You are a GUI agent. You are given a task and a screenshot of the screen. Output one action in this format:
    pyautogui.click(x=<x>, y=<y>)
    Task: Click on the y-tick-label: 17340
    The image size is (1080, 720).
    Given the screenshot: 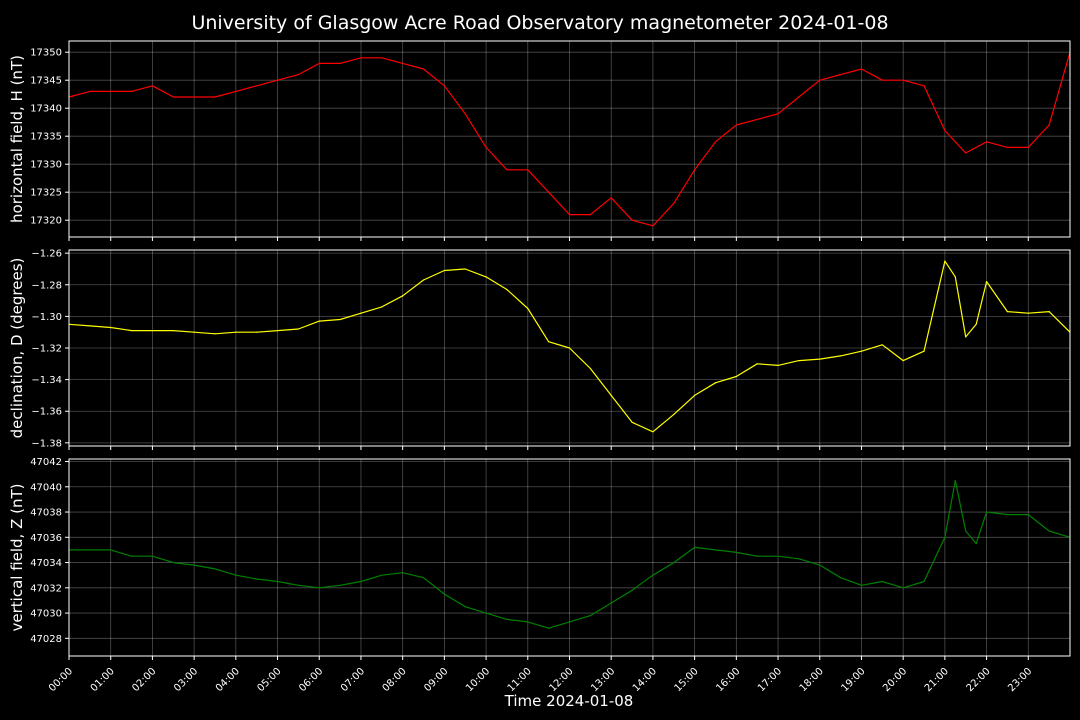 What is the action you would take?
    pyautogui.click(x=46, y=109)
    